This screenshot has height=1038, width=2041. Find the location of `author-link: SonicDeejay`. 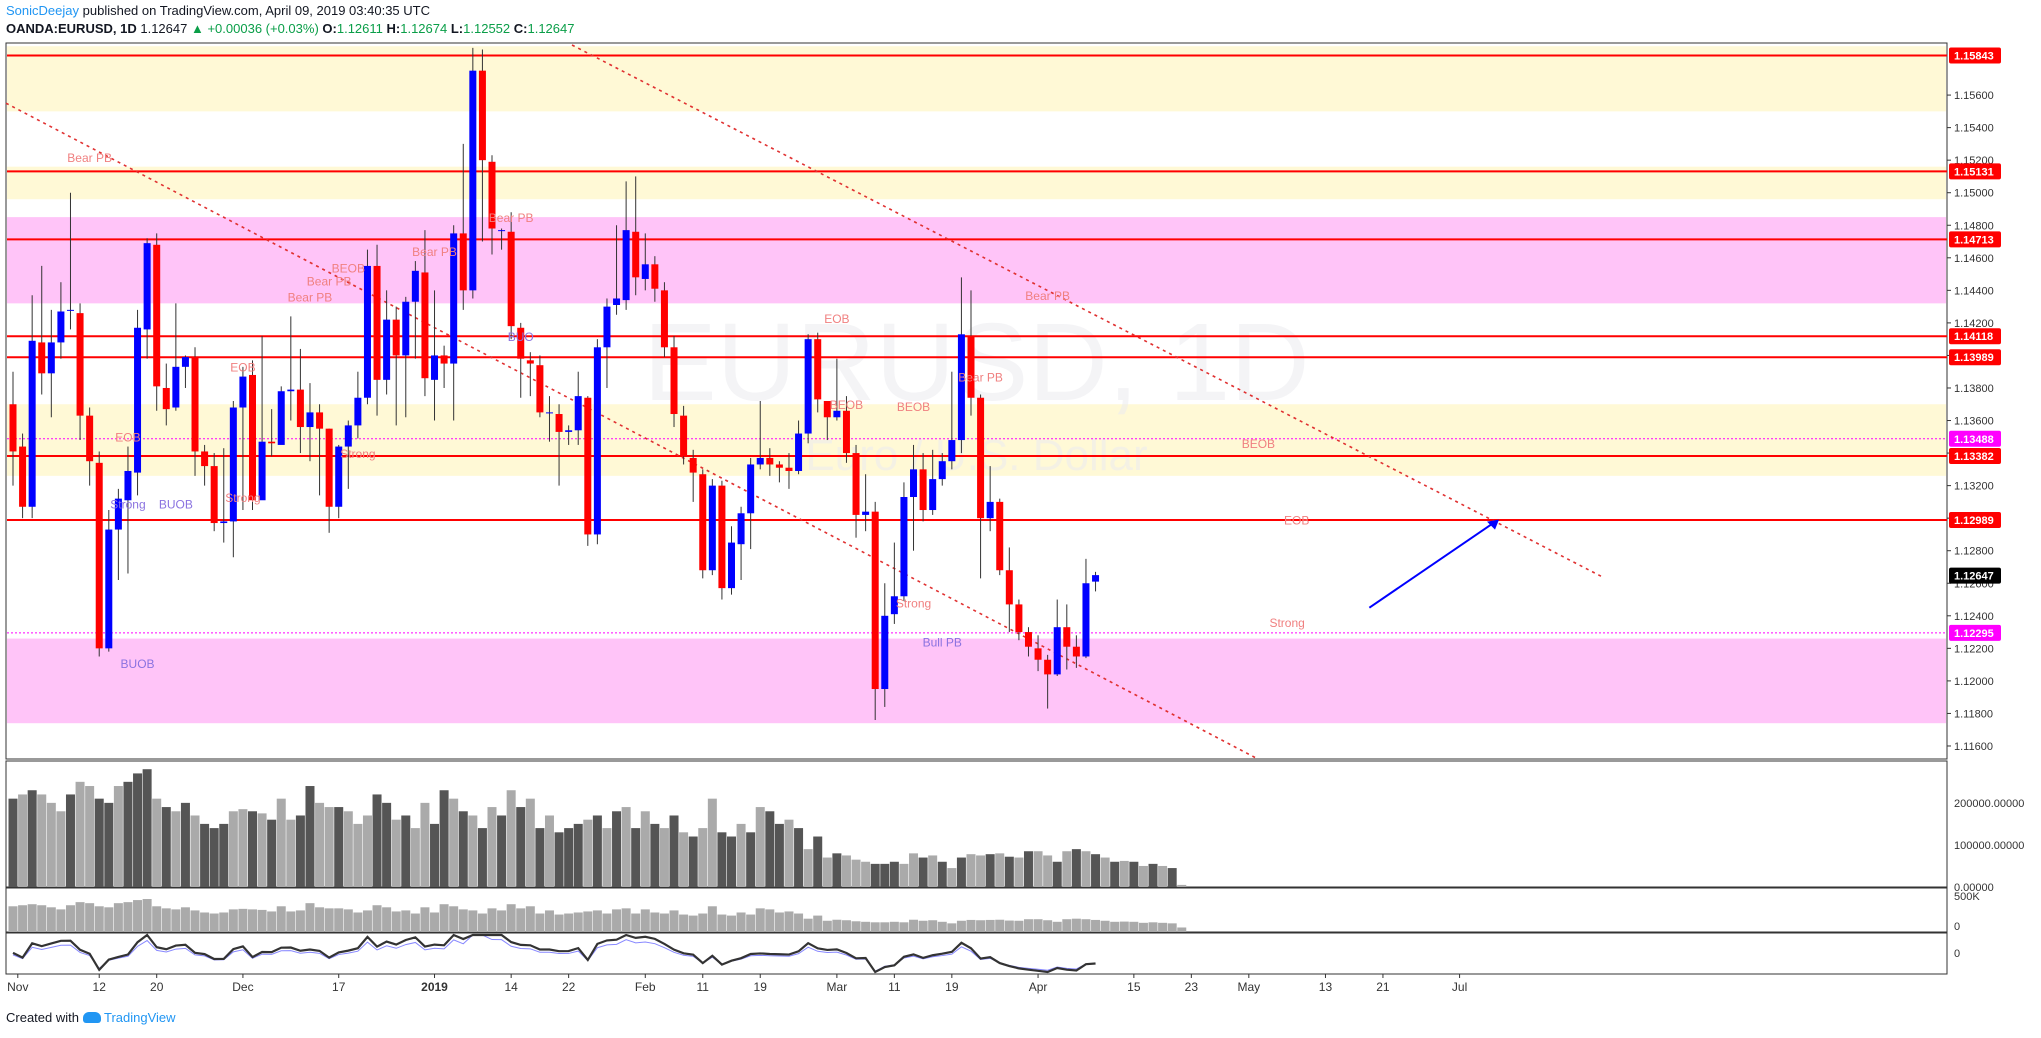

author-link: SonicDeejay is located at coordinates (42, 10).